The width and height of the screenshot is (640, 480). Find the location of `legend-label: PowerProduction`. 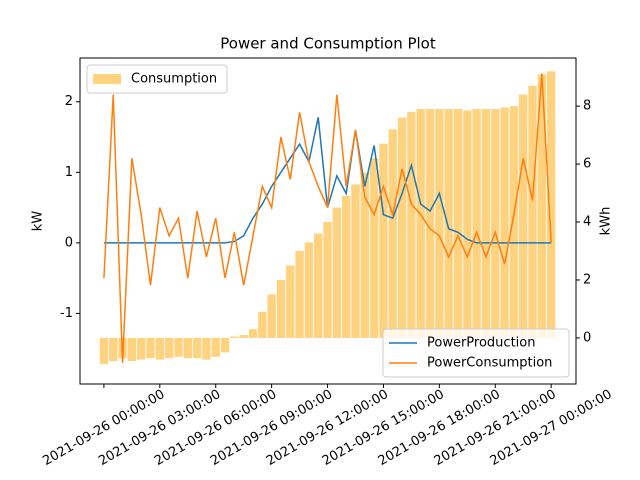

legend-label: PowerProduction is located at coordinates (481, 343).